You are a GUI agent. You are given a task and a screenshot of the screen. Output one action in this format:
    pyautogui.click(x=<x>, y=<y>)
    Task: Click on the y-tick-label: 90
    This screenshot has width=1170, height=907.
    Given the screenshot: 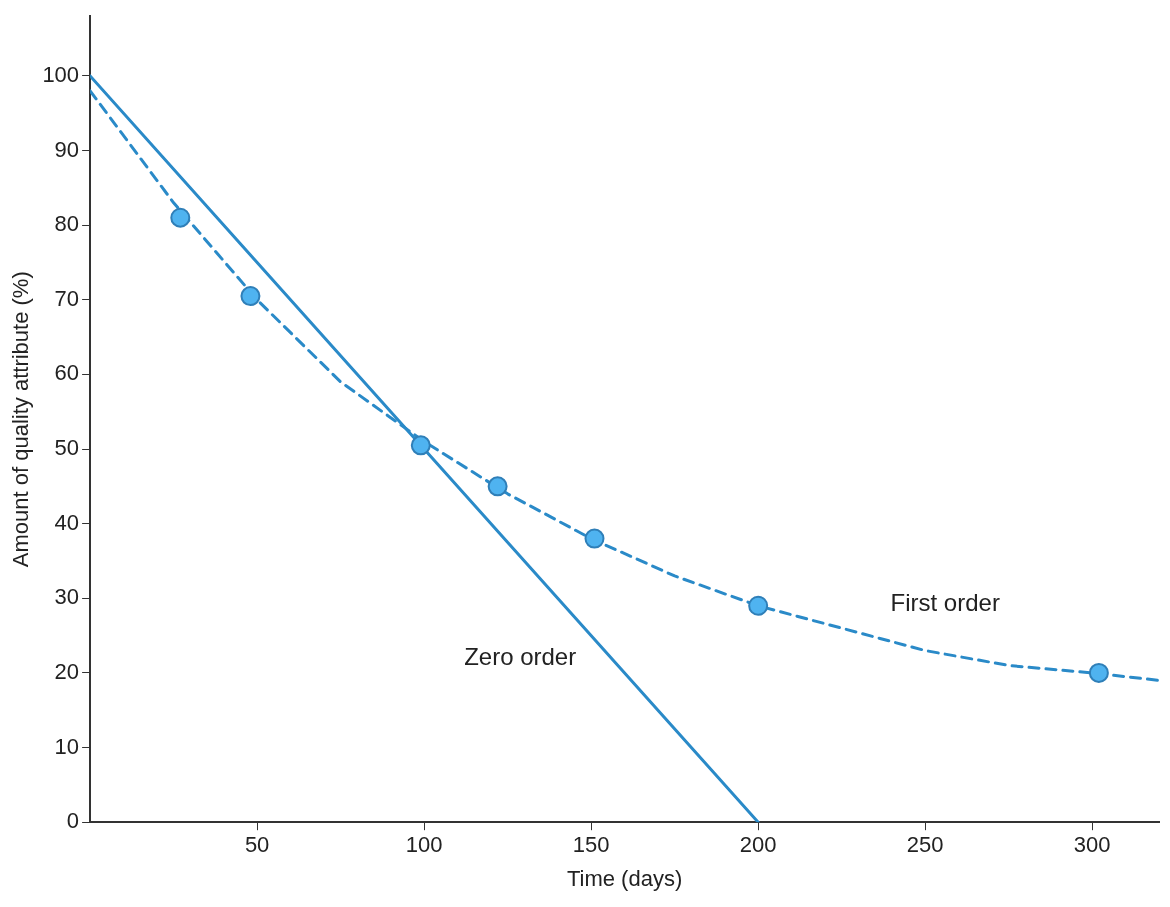 What is the action you would take?
    pyautogui.click(x=67, y=149)
    